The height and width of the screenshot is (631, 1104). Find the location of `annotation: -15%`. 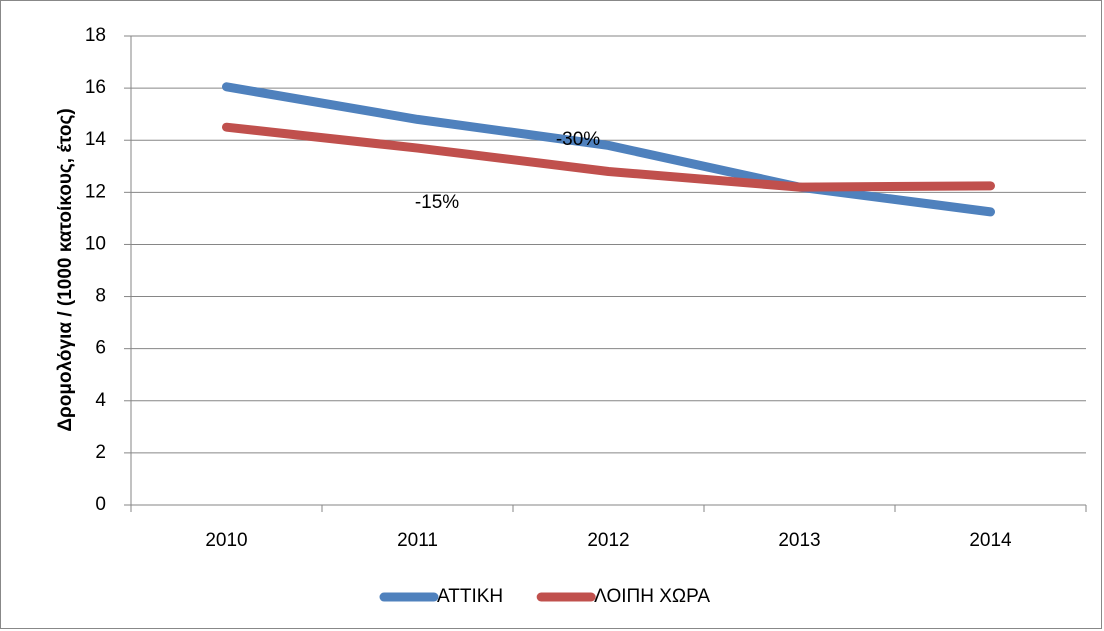

annotation: -15% is located at coordinates (437, 202).